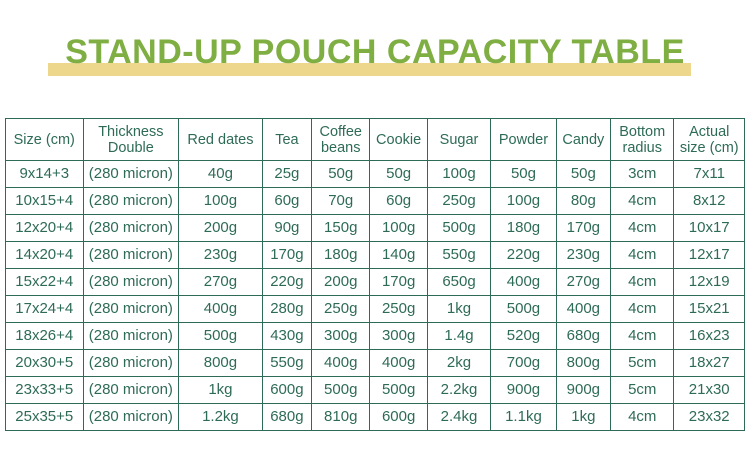  Describe the element at coordinates (287, 228) in the screenshot. I see `table-cell: 90g` at that location.